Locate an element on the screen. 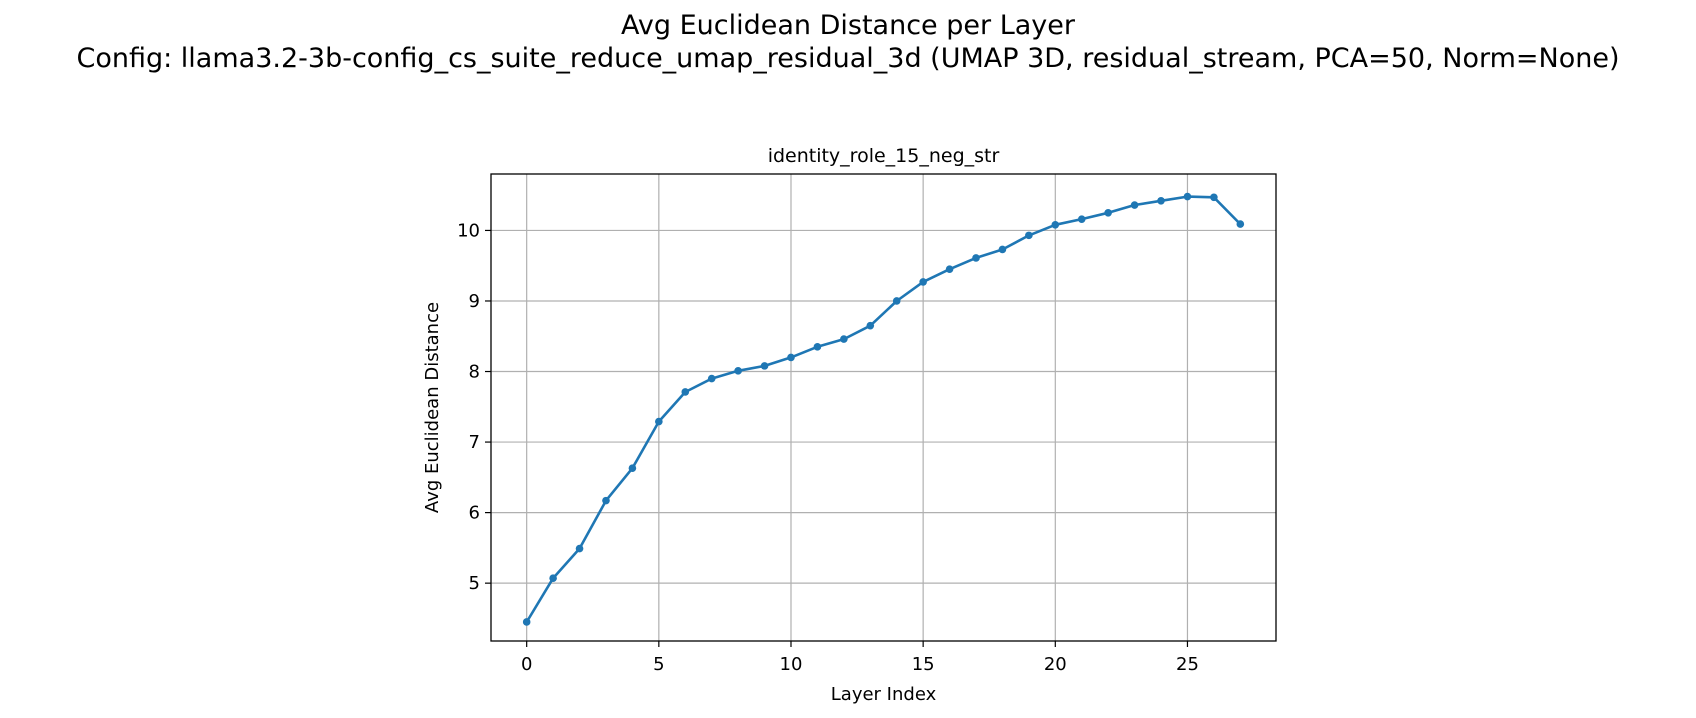 This screenshot has height=718, width=1696. y-tick-label: 7 is located at coordinates (474, 442).